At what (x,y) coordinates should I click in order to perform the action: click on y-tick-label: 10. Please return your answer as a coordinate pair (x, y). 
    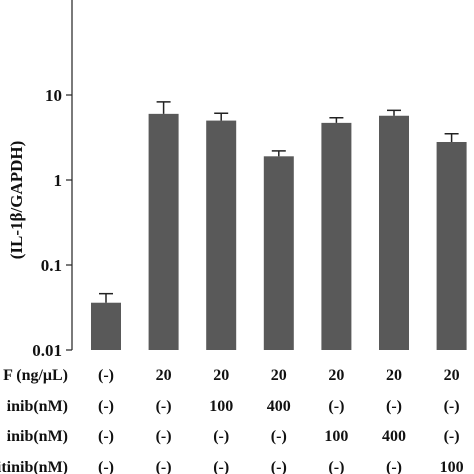
    Looking at the image, I should click on (53, 95).